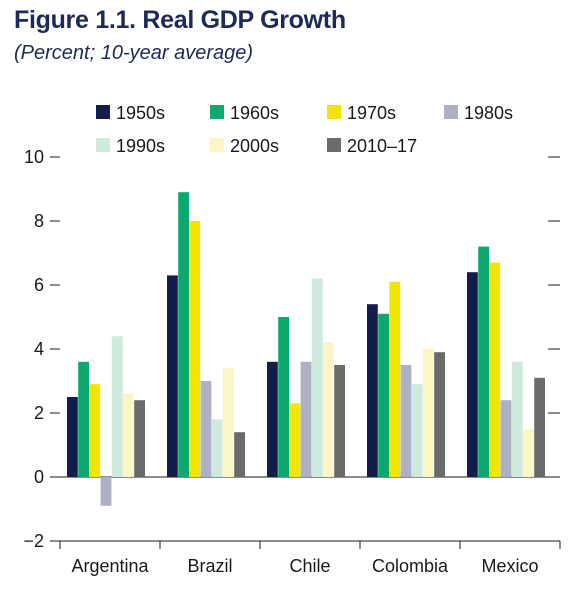  Describe the element at coordinates (140, 113) in the screenshot. I see `legend-label: 1950s` at that location.